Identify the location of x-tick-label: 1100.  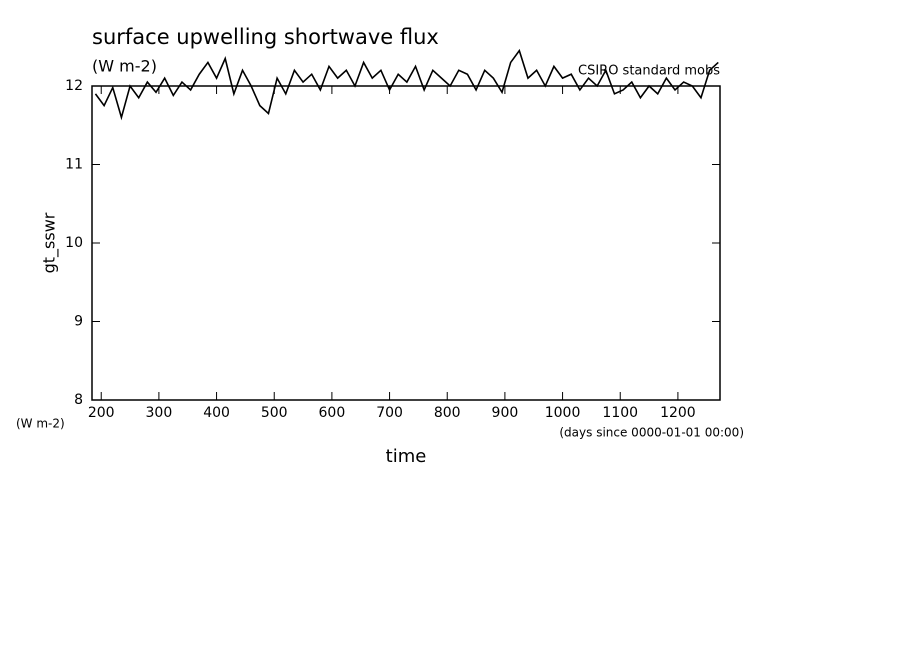
(620, 413).